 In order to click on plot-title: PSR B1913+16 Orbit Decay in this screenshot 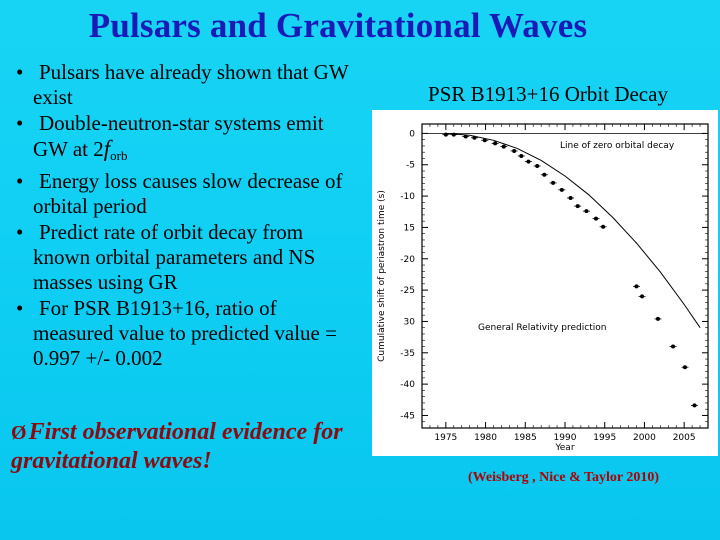, I will do `click(548, 94)`.